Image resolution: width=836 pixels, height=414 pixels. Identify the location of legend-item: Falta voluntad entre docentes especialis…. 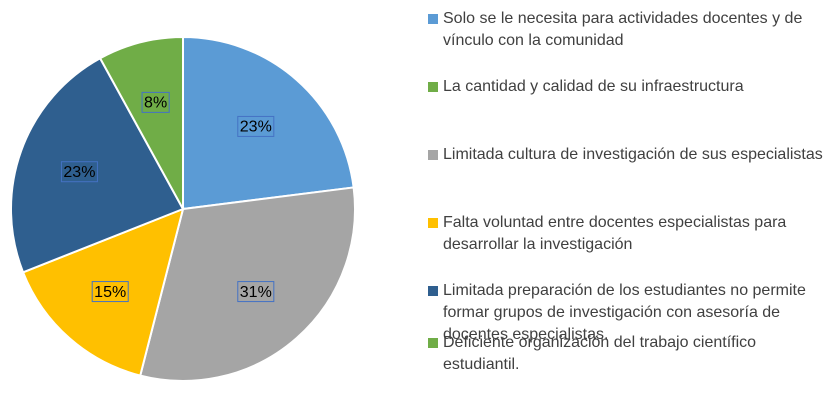
(630, 246).